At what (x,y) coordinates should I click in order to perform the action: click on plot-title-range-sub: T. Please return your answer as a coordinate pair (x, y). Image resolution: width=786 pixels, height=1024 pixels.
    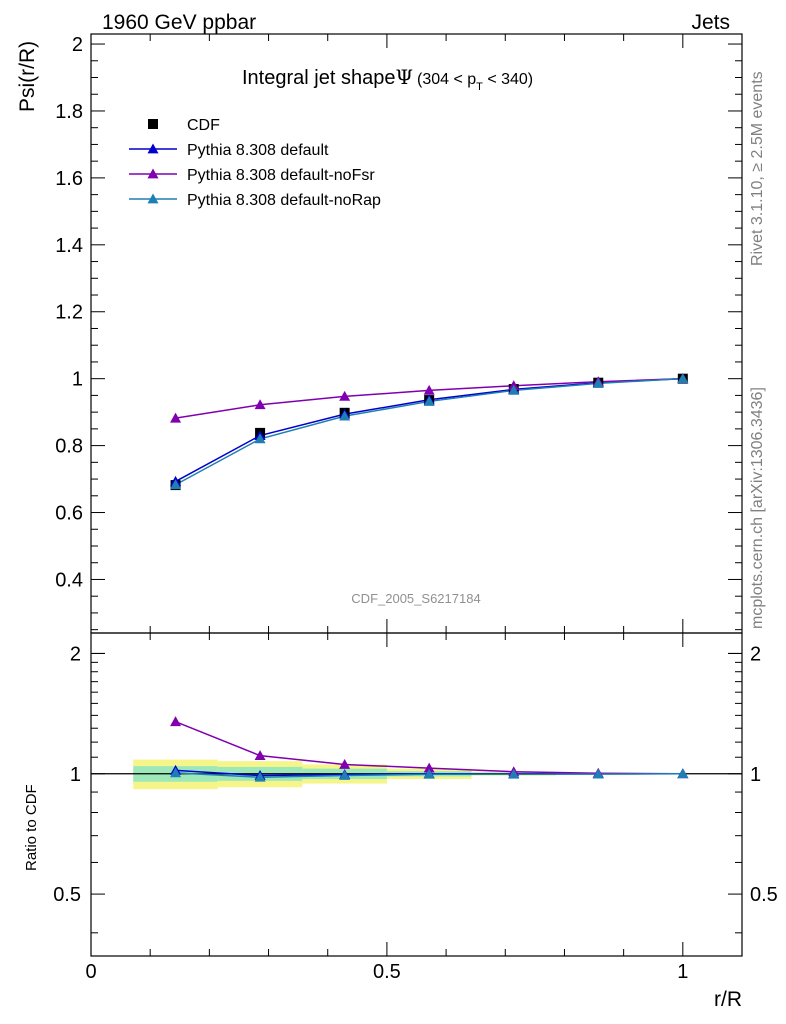
    Looking at the image, I should click on (479, 87).